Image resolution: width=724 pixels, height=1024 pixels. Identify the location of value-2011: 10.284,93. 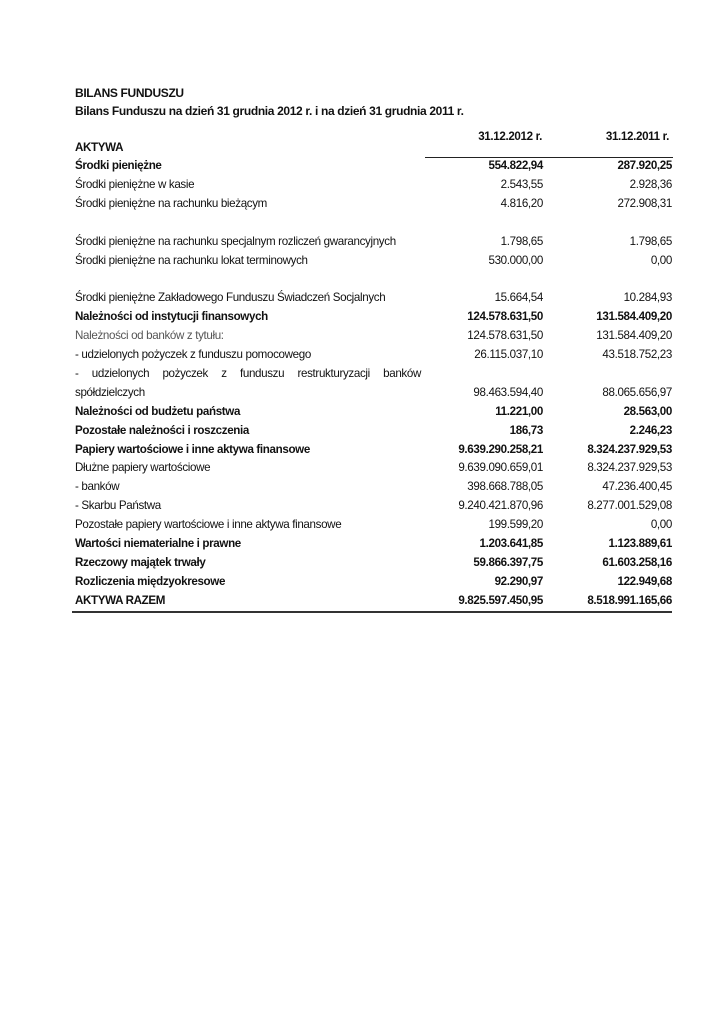
(648, 298).